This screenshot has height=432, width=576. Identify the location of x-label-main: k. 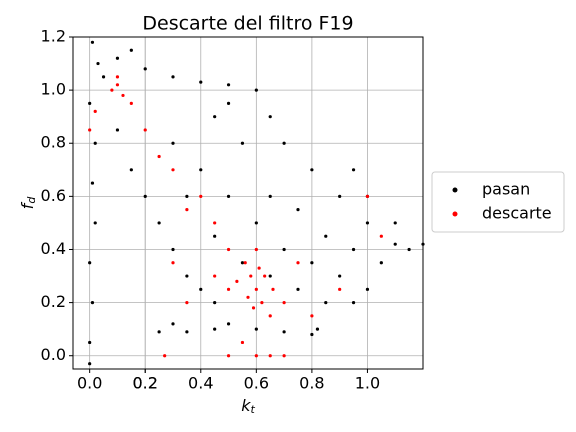
(246, 405).